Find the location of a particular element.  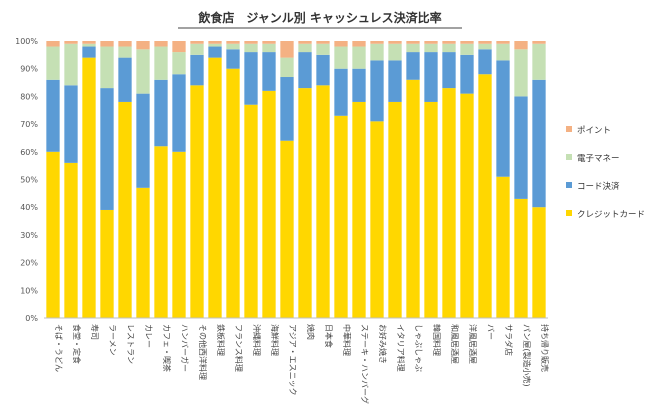

x-tick-label: ラーメン is located at coordinates (112, 340).